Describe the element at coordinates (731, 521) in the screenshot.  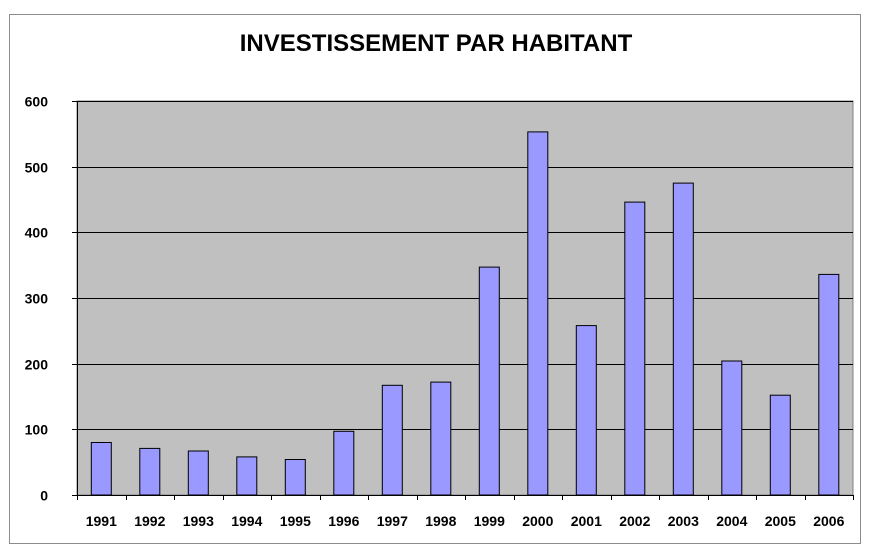
I see `x-tick-label: 2004` at that location.